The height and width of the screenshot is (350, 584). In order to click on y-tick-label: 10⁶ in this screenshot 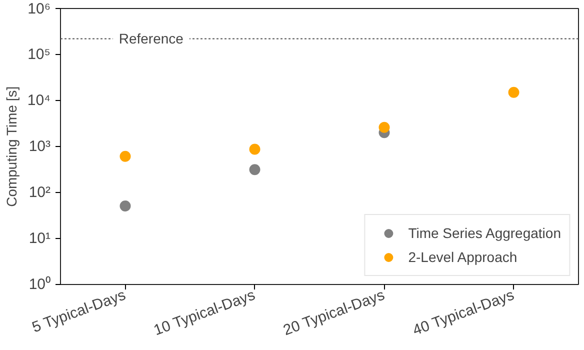, I will do `click(39, 9)`.